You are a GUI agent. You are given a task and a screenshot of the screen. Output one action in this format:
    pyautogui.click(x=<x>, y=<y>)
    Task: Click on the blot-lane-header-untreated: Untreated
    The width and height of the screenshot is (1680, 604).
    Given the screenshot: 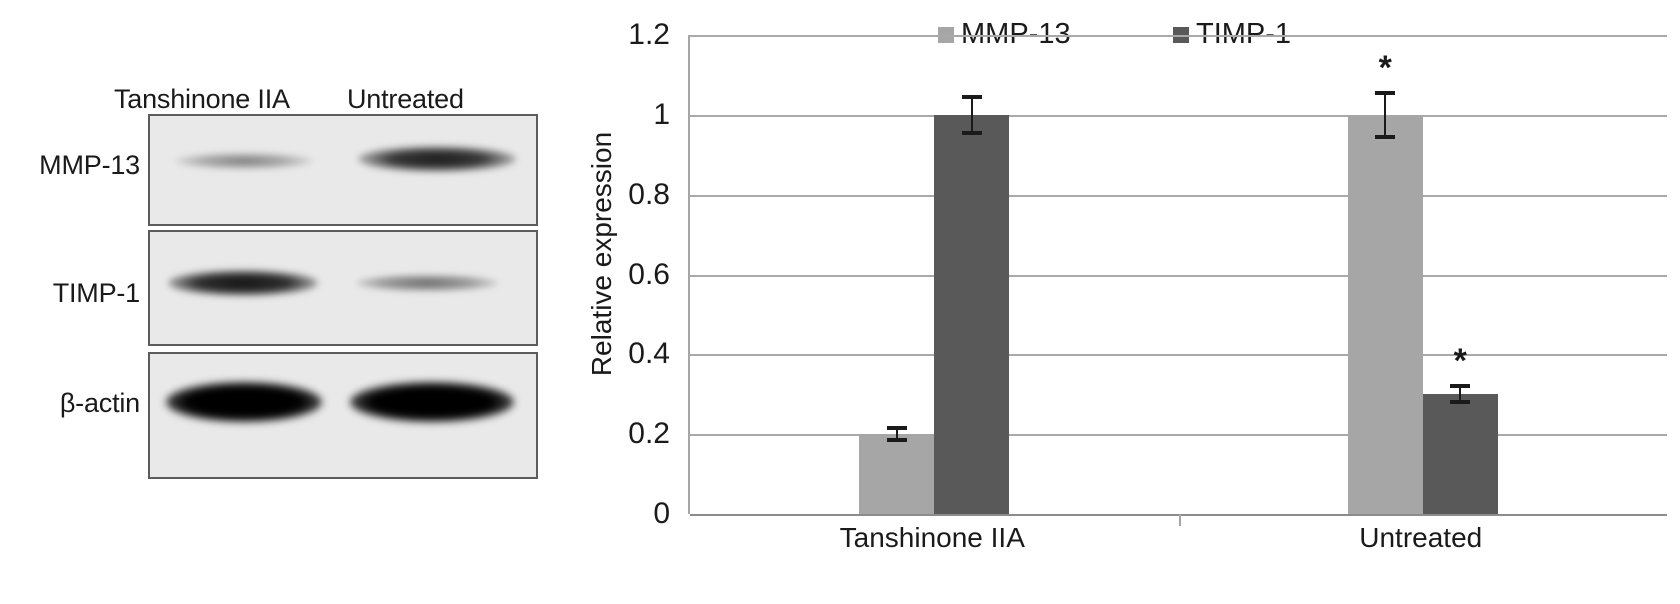 What is the action you would take?
    pyautogui.click(x=405, y=99)
    